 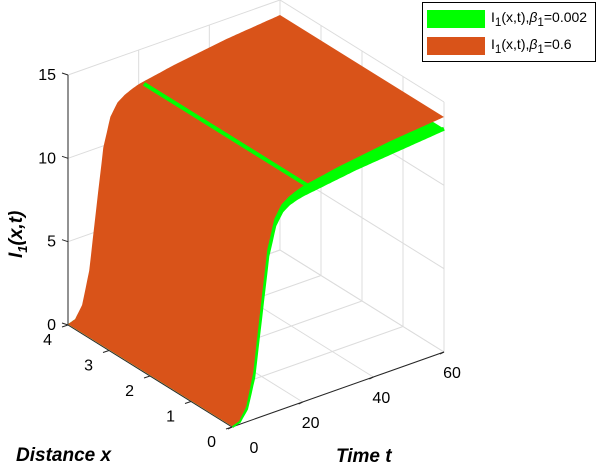 I want to click on z-tick-label: 0, so click(x=51, y=325).